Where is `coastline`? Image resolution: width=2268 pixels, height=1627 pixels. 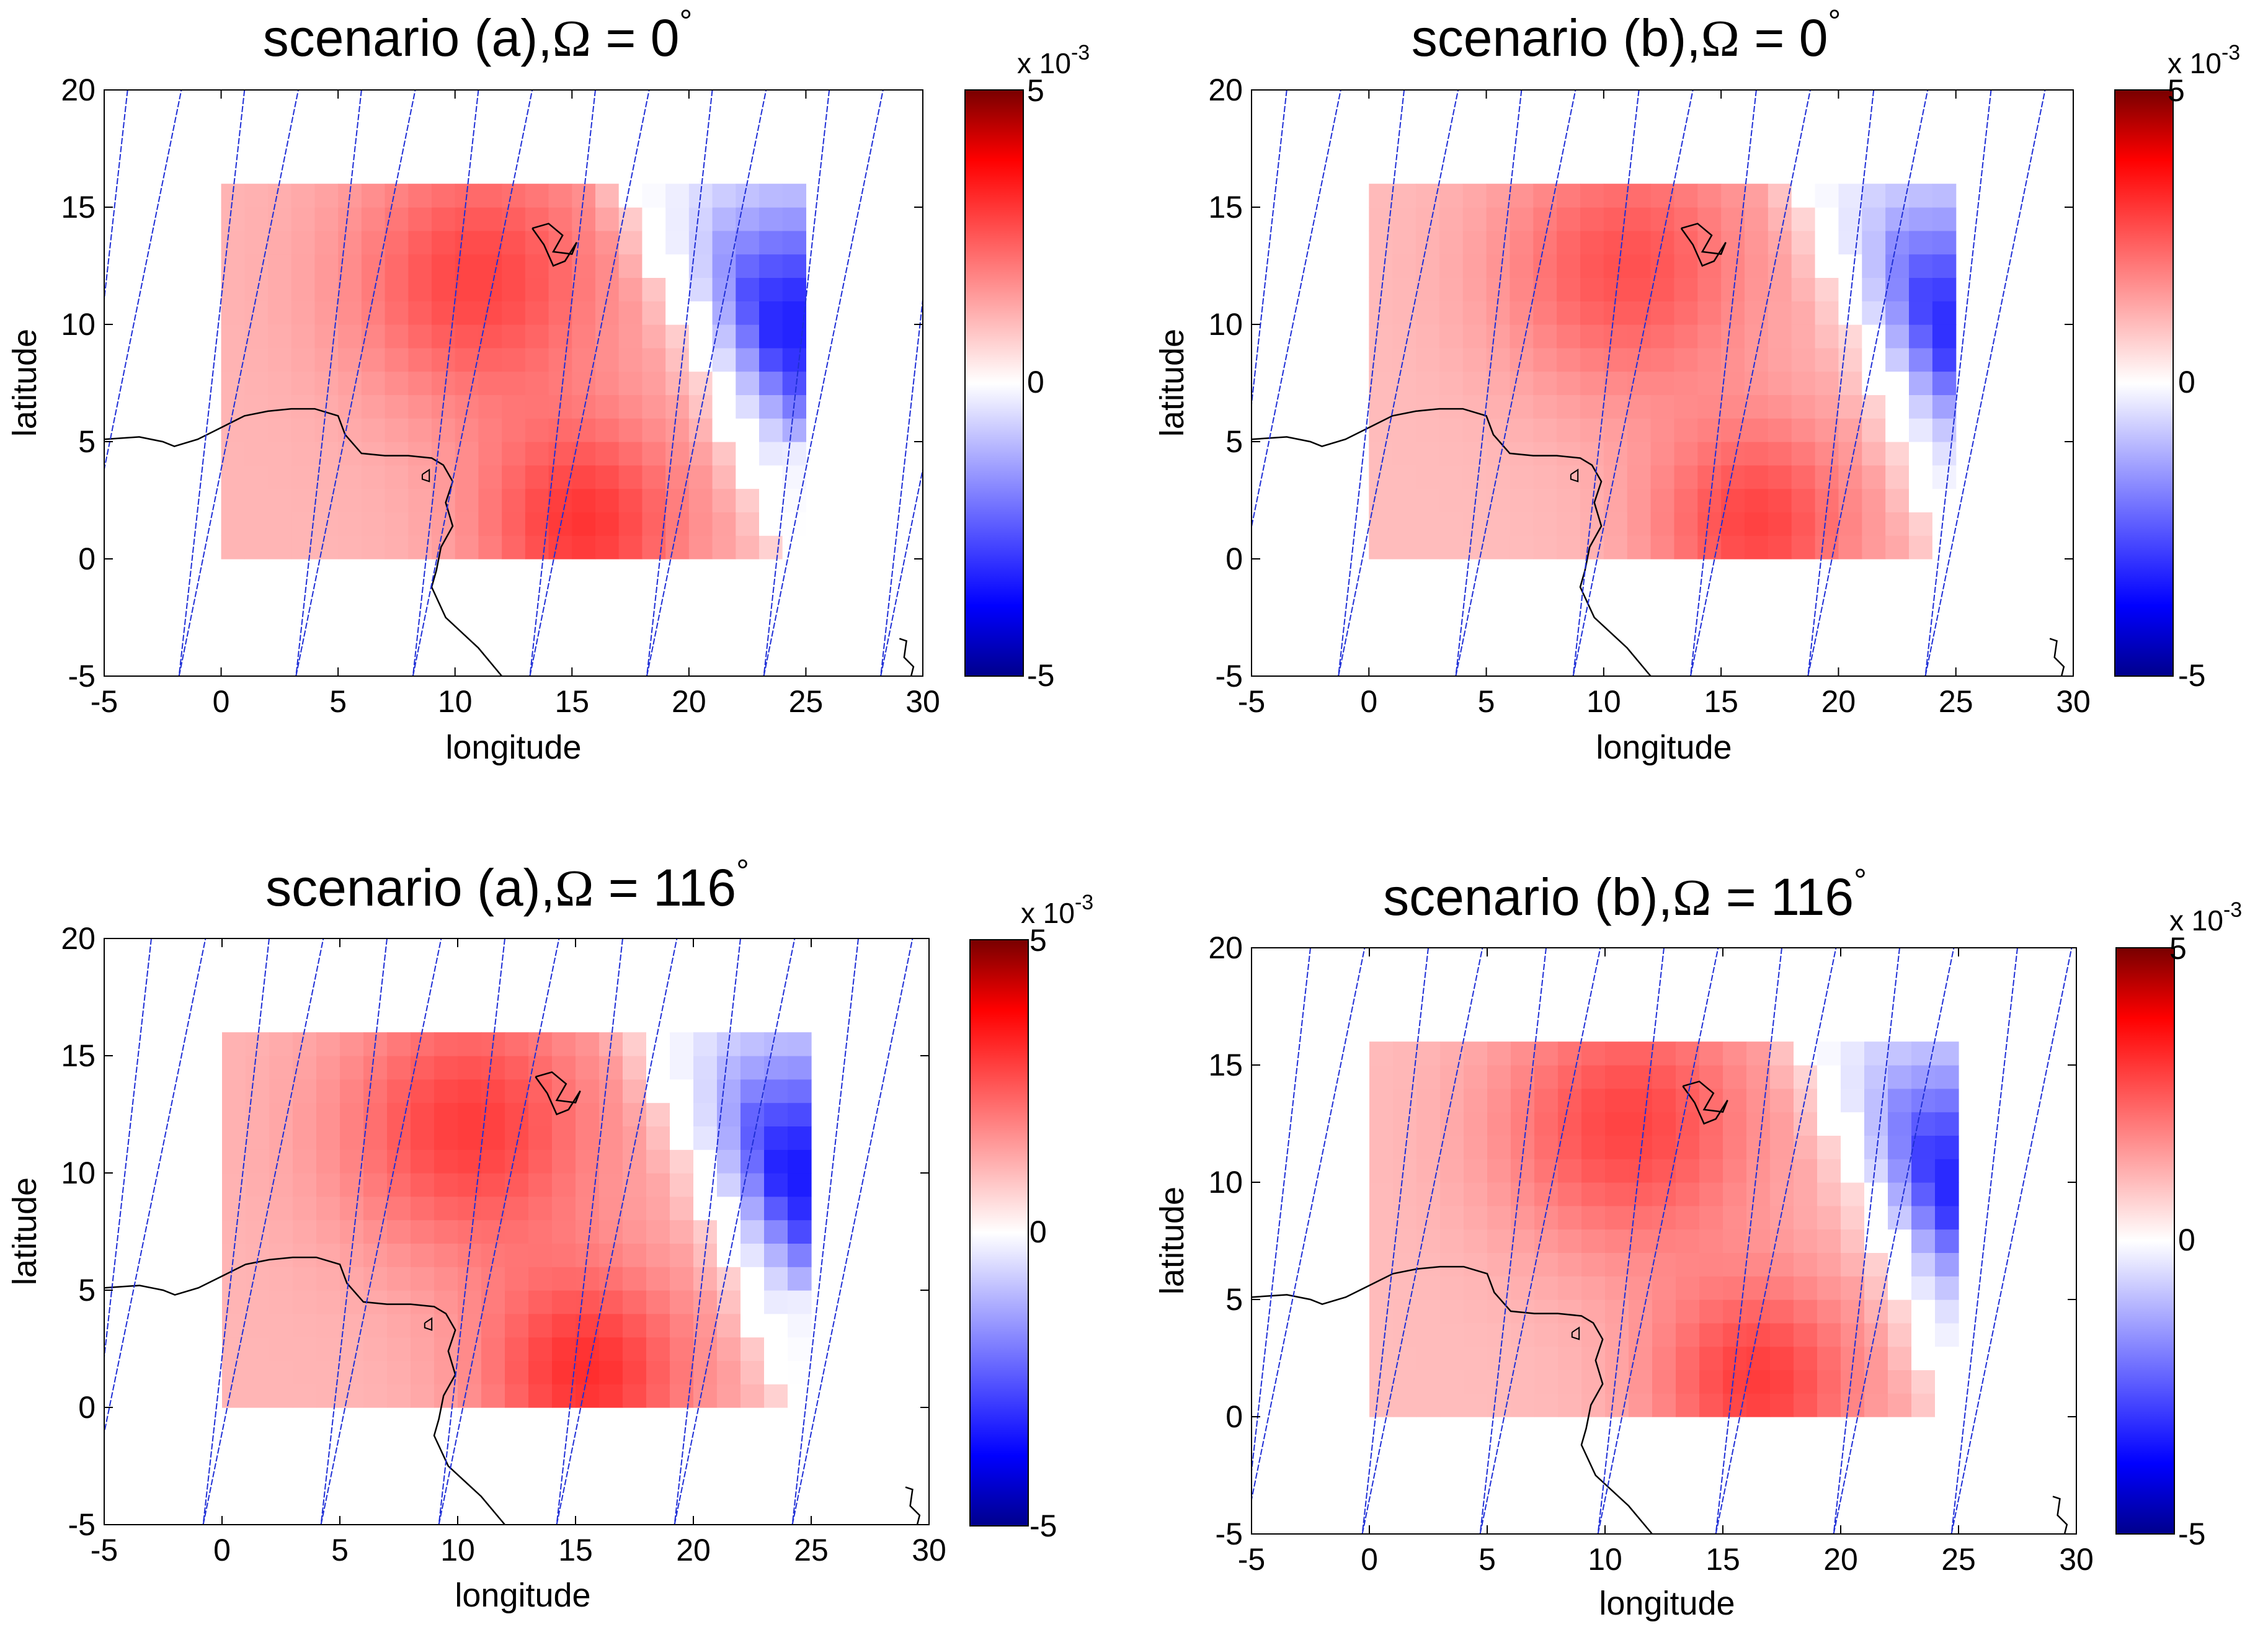
coastline is located at coordinates (1452, 1400).